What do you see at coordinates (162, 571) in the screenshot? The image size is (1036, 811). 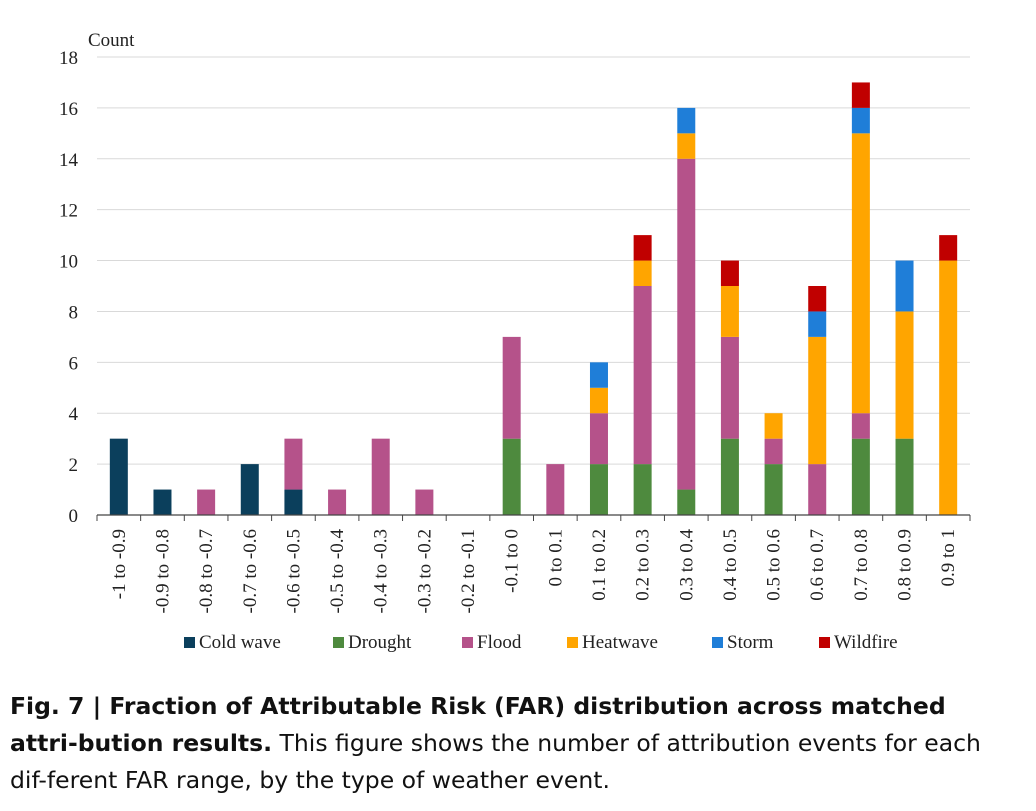 I see `x-tick-label: -0.9 to -0.8` at bounding box center [162, 571].